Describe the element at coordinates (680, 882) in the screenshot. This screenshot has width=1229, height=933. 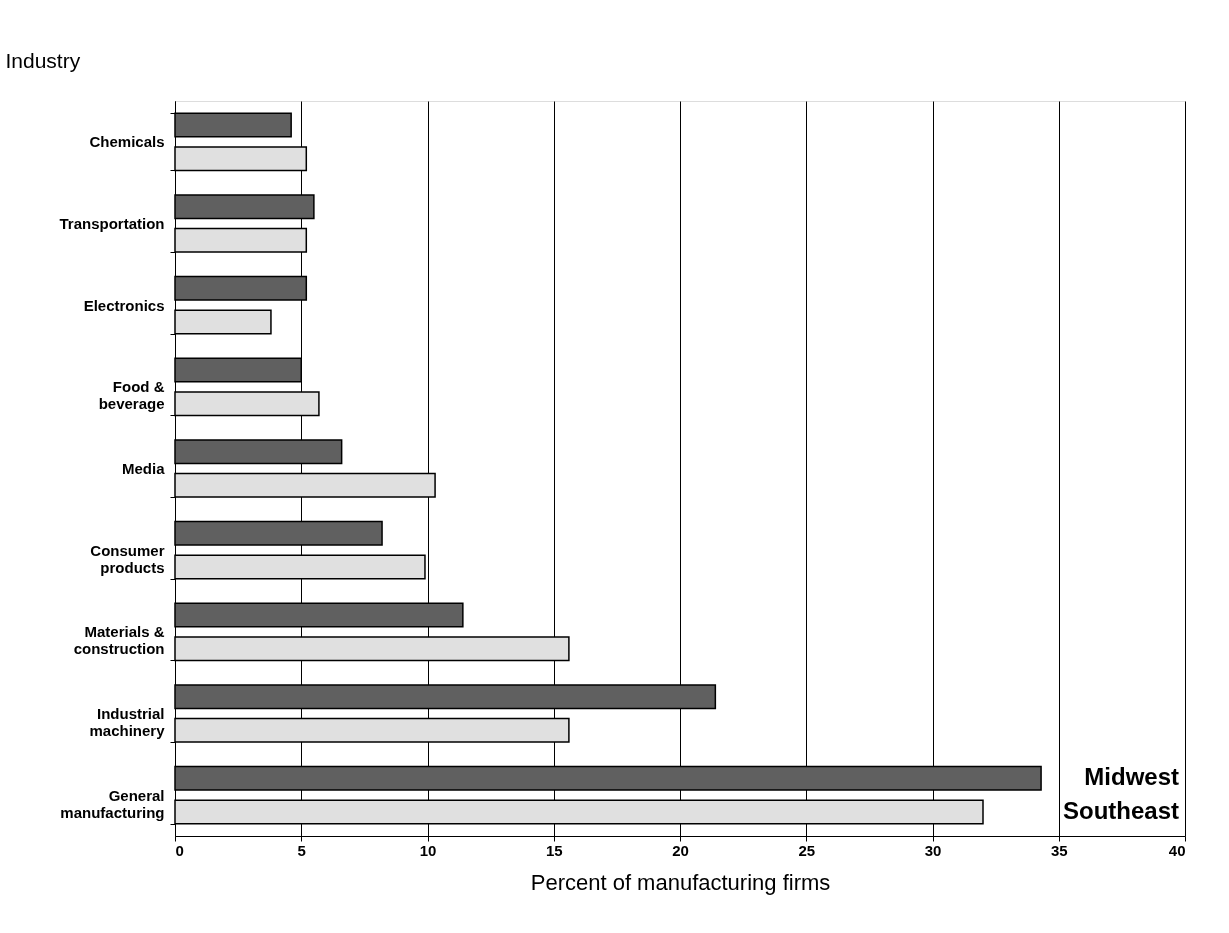
I see `x-axis-title: Percent of manufacturing firms` at that location.